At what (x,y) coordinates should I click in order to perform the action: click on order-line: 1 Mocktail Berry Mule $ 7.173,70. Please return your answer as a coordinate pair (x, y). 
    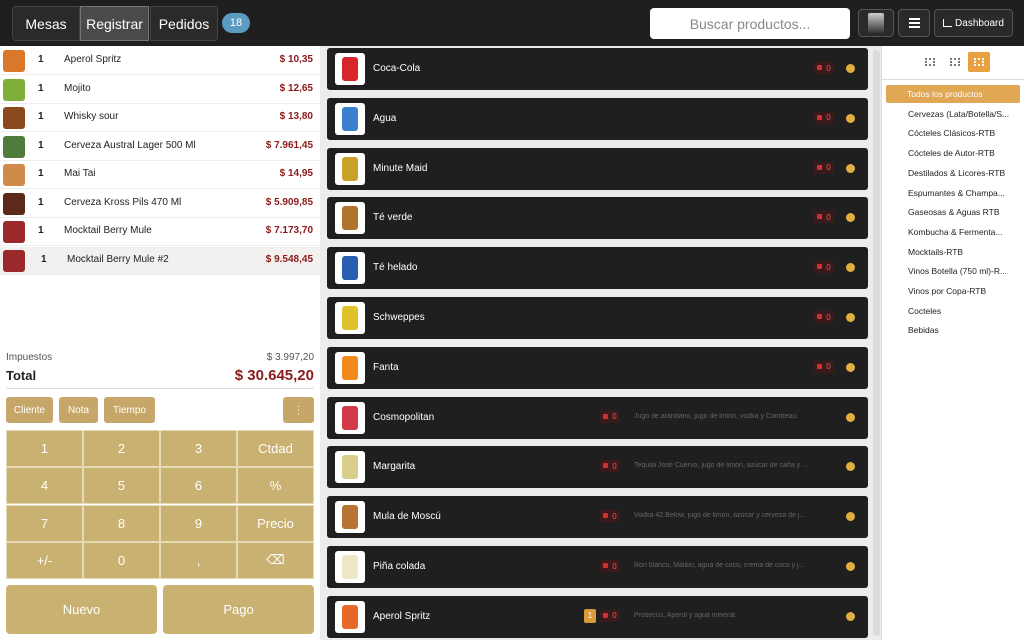
    Looking at the image, I should click on (160, 232).